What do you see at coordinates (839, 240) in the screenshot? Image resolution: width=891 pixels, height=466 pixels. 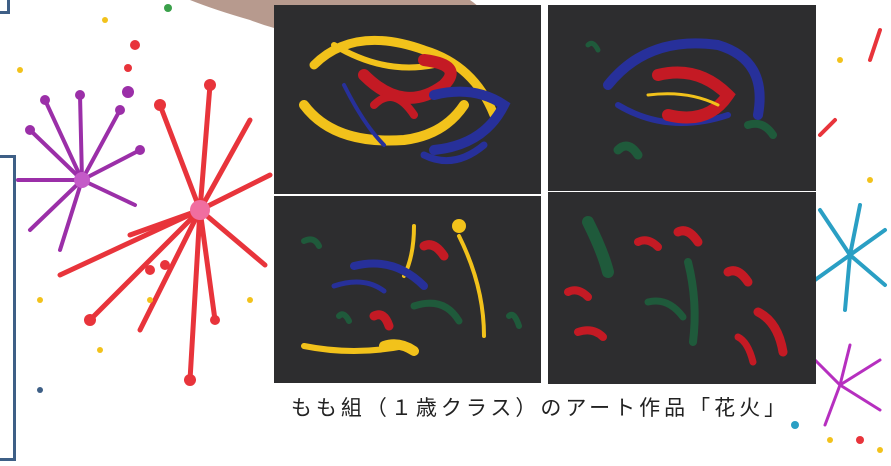 I see `fireworks-illustration-right` at bounding box center [839, 240].